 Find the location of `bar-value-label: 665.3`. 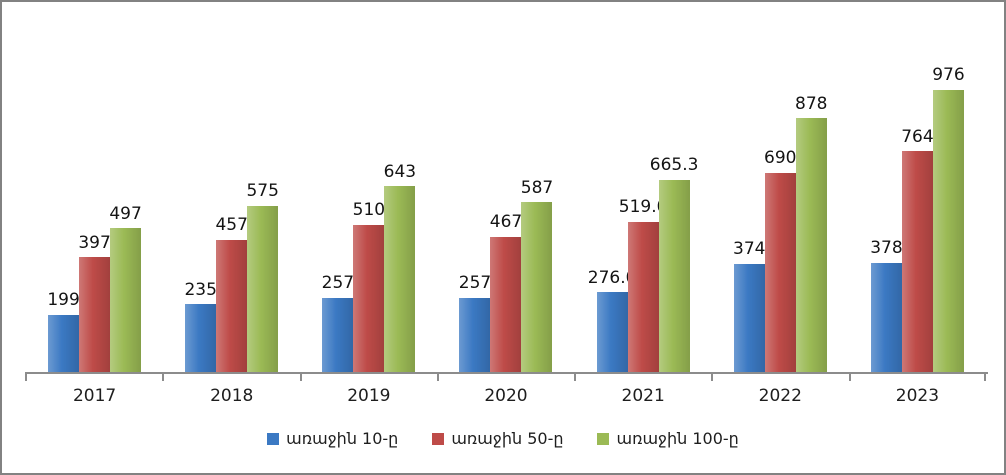

bar-value-label: 665.3 is located at coordinates (674, 165).